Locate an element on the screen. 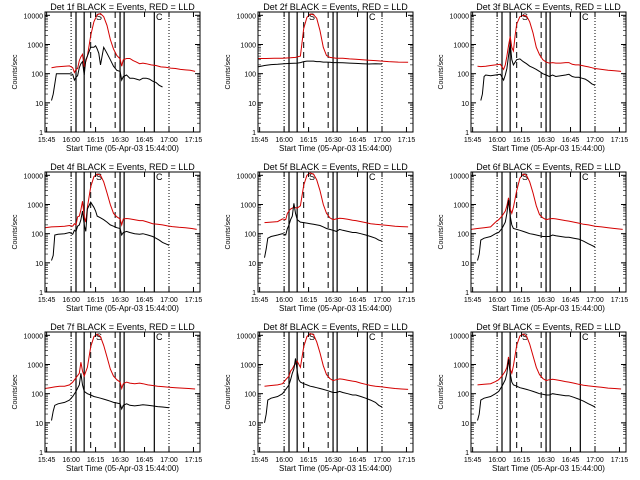 This screenshot has height=480, width=640. panel-title: Det 9f BLACK = Events, RED = LLD is located at coordinates (548, 327).